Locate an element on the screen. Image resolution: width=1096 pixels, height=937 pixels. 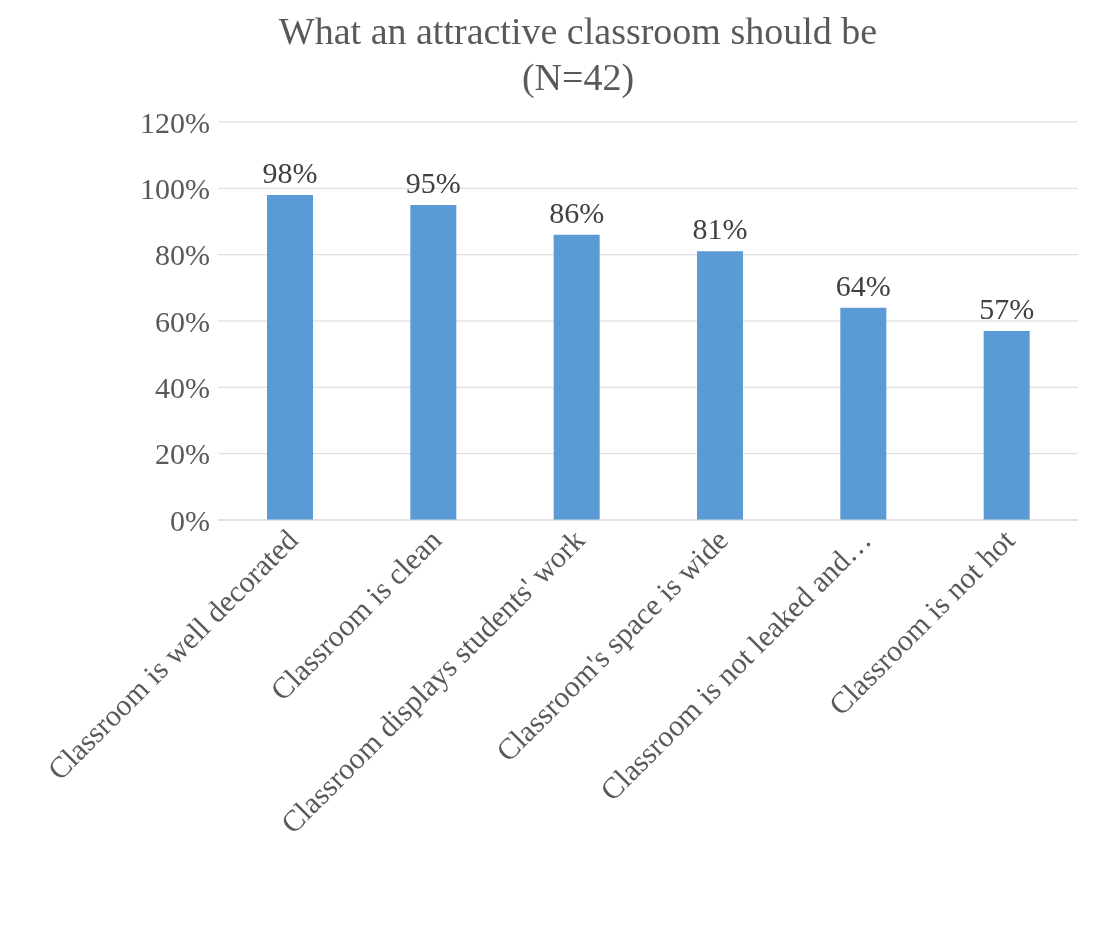
y-tick-label: 100% is located at coordinates (175, 188).